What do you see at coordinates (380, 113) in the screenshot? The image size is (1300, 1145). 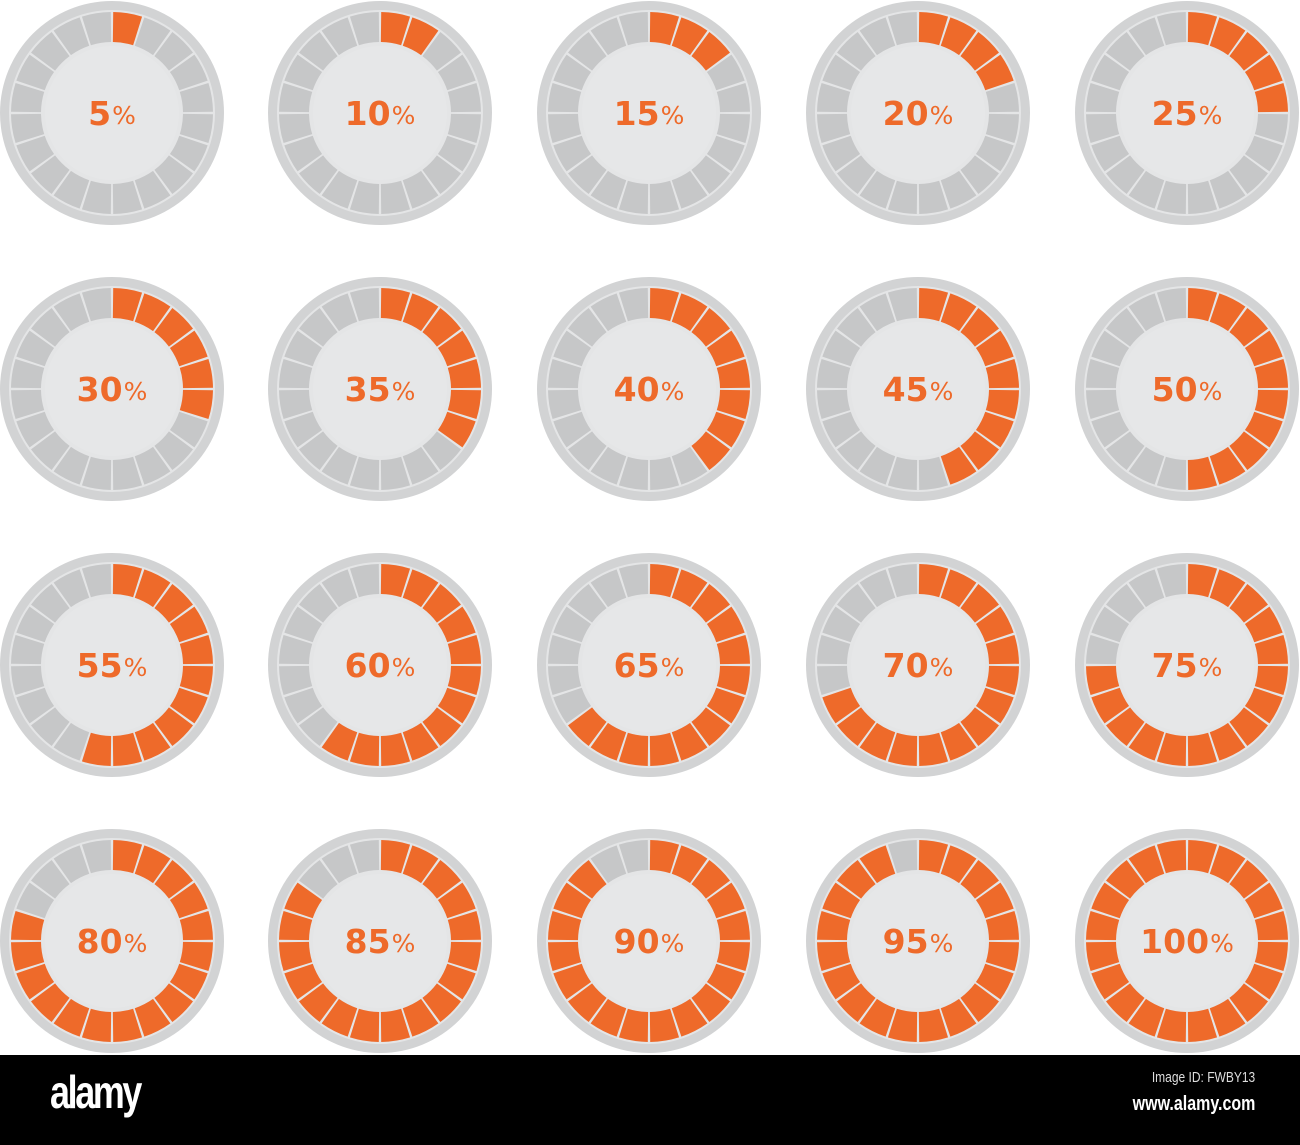 I see `gauge-label: 10%` at bounding box center [380, 113].